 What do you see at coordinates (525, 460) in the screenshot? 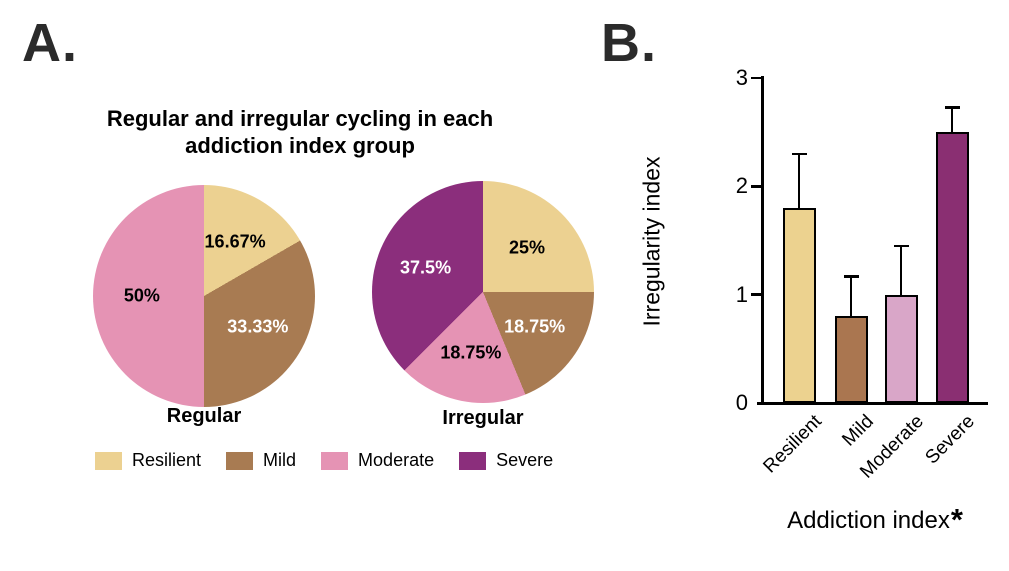
I see `legend-label: Severe` at bounding box center [525, 460].